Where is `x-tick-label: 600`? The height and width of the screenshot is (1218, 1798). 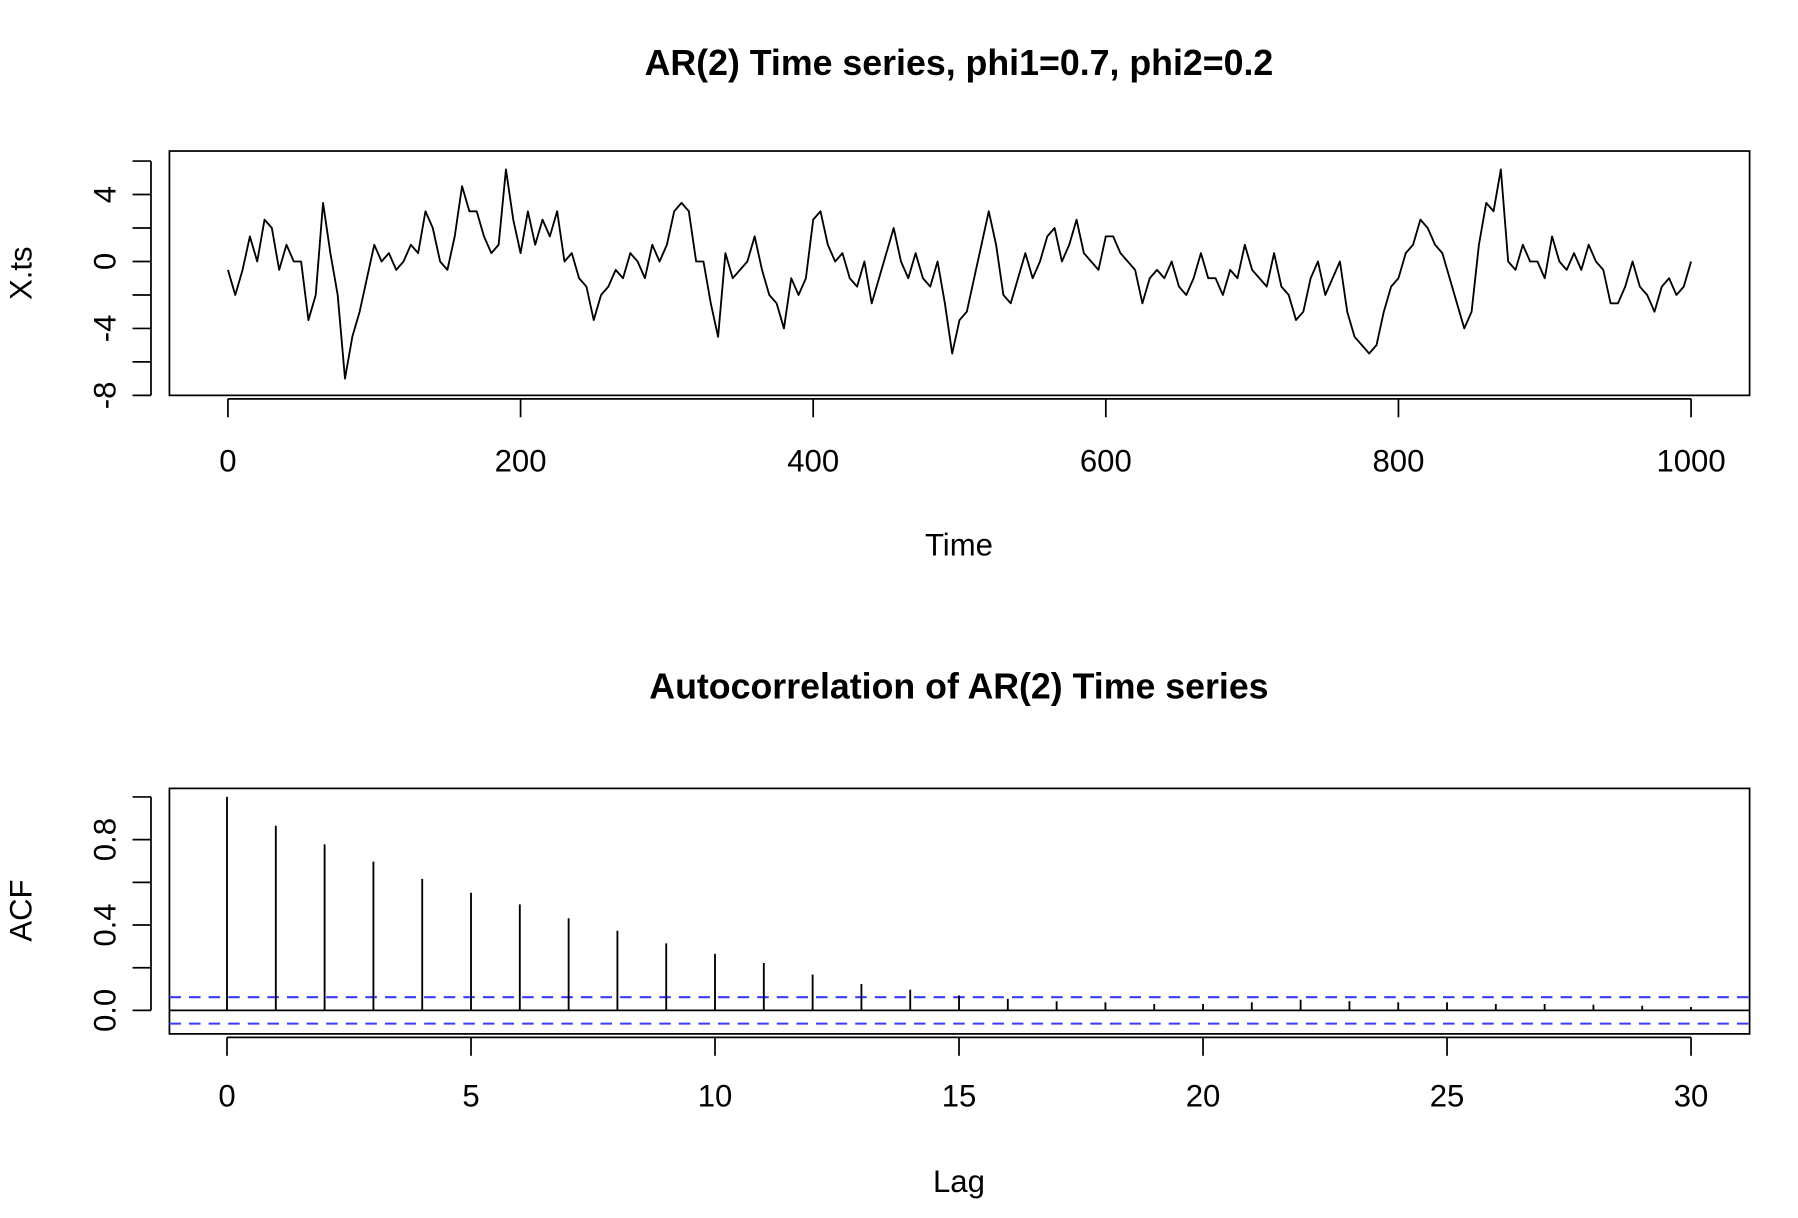
x-tick-label: 600 is located at coordinates (1106, 461).